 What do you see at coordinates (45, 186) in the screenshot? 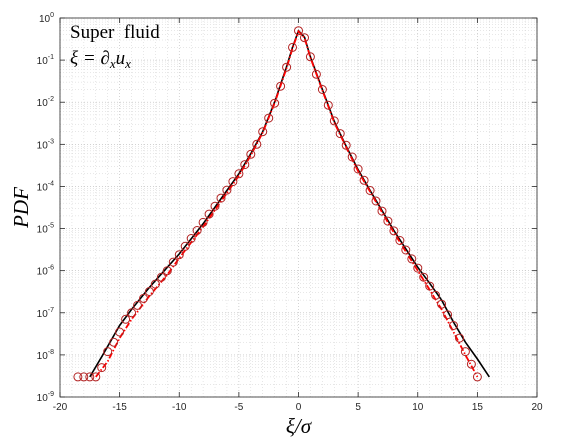
I see `y-tick-label: 10⁻⁴` at bounding box center [45, 186].